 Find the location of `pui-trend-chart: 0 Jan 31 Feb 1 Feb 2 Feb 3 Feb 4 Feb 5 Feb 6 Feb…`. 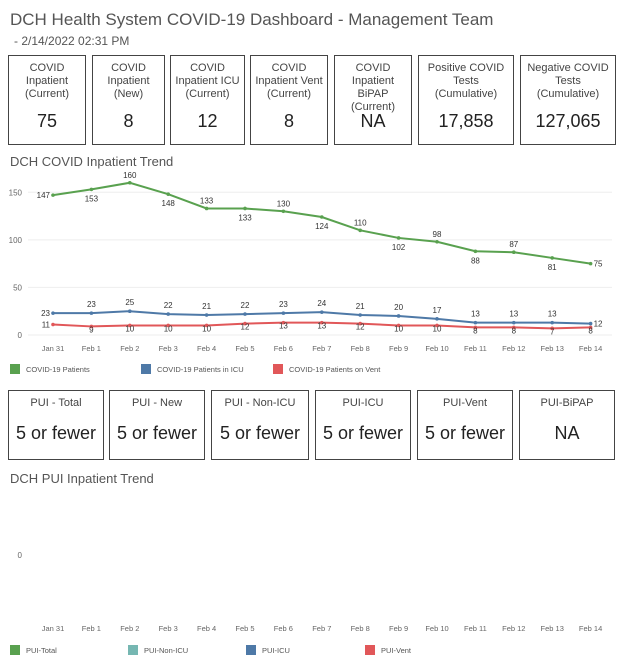

pui-trend-chart: 0 Jan 31 Feb 1 Feb 2 Feb 3 Feb 4 Feb 5 Feb 6 Feb… is located at coordinates (310, 592).